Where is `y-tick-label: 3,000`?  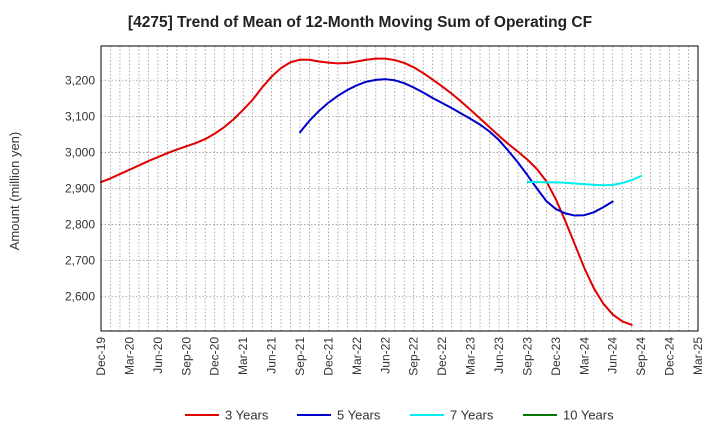
y-tick-label: 3,000 is located at coordinates (80, 152).